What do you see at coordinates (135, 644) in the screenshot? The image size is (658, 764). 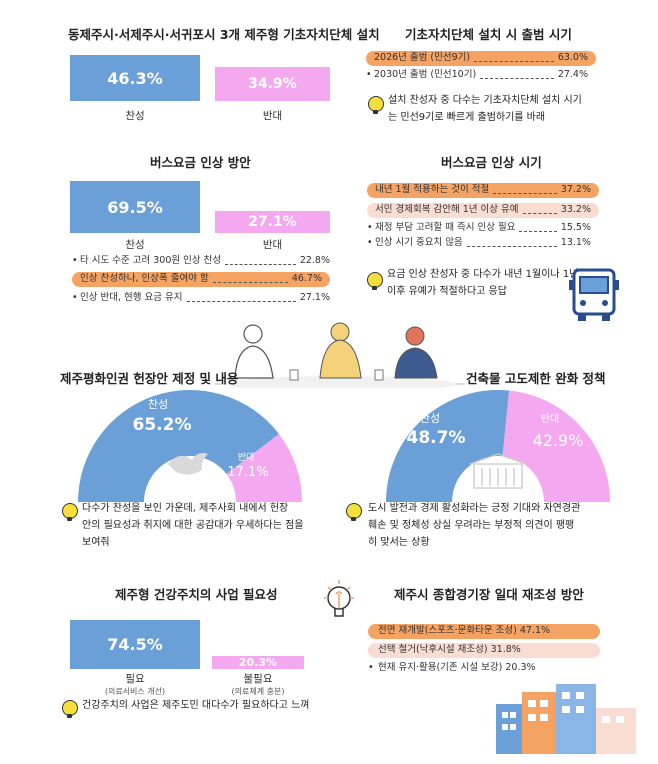 I see `bar-need: 74.5%` at bounding box center [135, 644].